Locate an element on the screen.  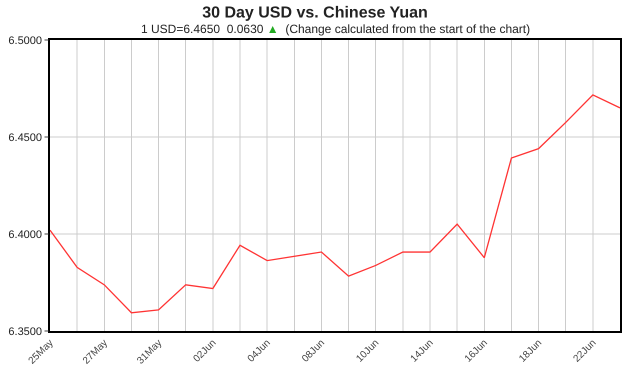
chart-subtitle: 1 USD=6.4650 0.0630 ▲ (Change calculated from the start of the chart) is located at coordinates (335, 29).